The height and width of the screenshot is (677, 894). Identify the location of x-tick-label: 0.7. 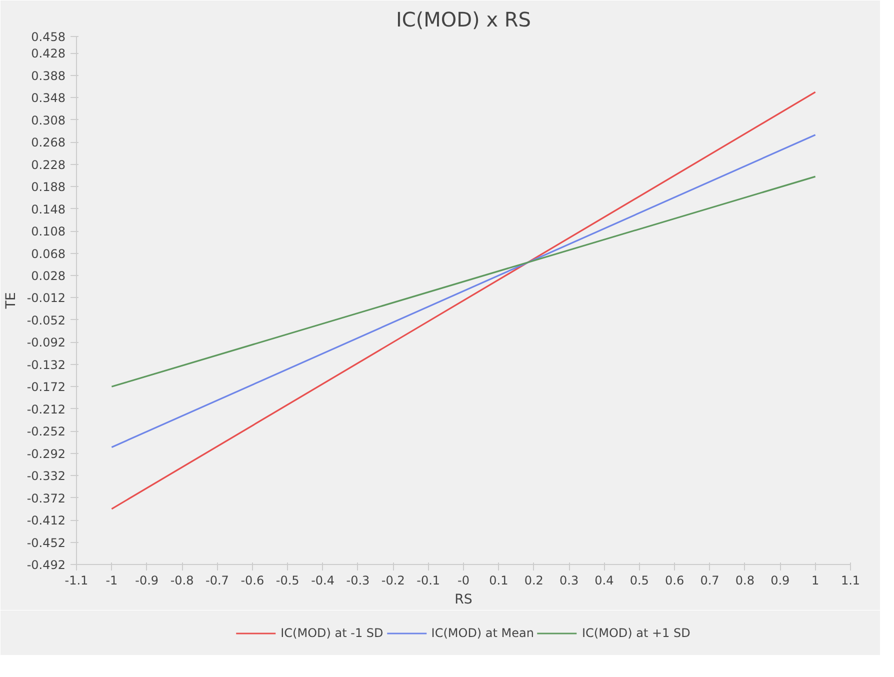
(710, 581).